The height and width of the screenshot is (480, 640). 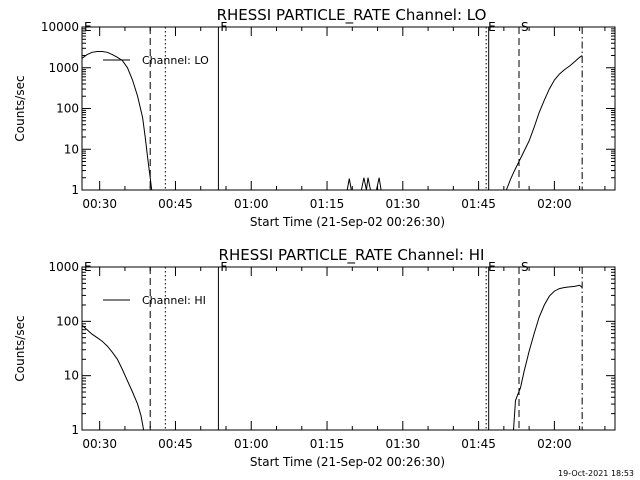 I want to click on timestamp-footer: 19-Oct-2021 18:53, so click(x=596, y=473).